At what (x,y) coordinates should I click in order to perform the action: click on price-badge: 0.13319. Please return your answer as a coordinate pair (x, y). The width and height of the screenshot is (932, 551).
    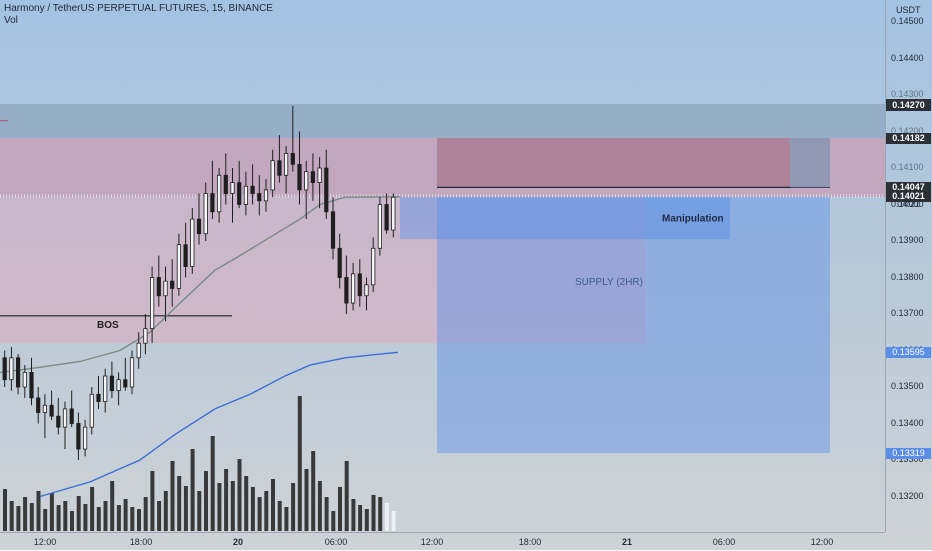
    Looking at the image, I should click on (908, 453).